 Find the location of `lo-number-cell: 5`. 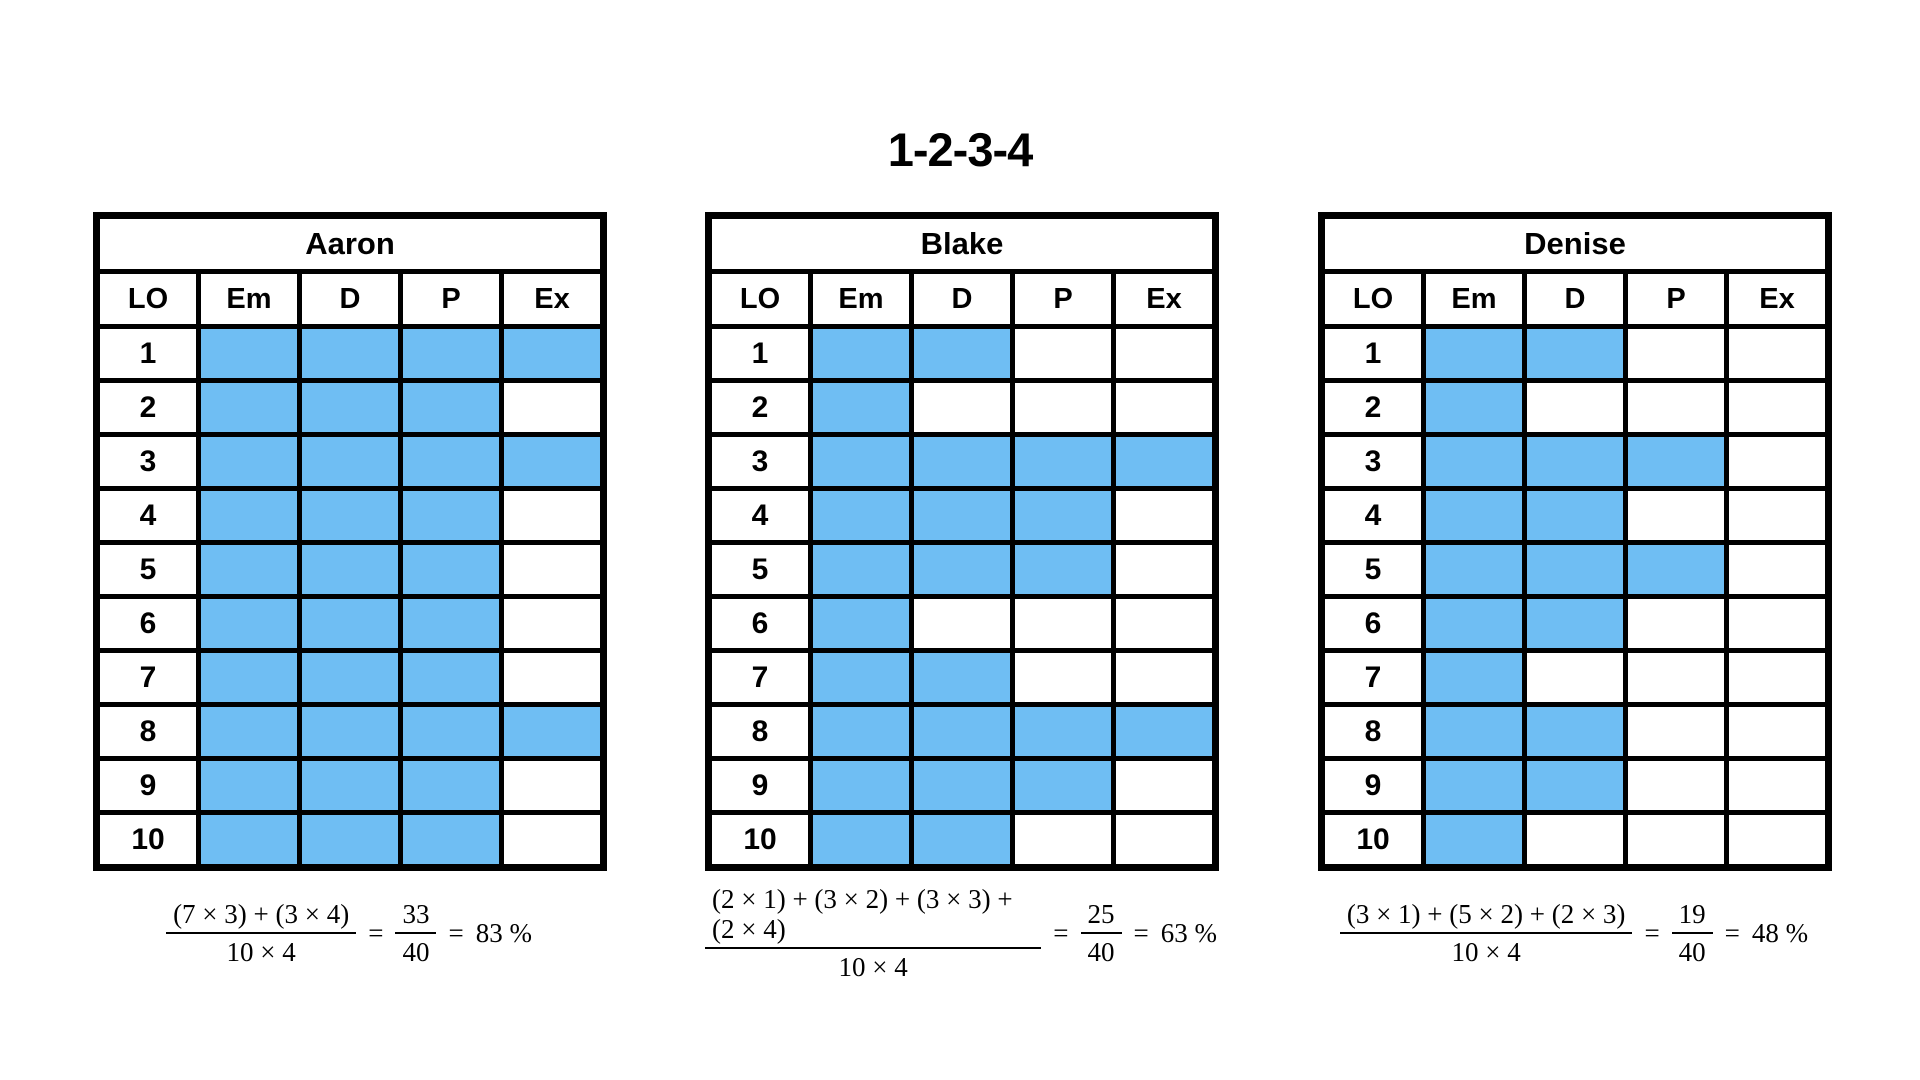

lo-number-cell: 5 is located at coordinates (760, 569).